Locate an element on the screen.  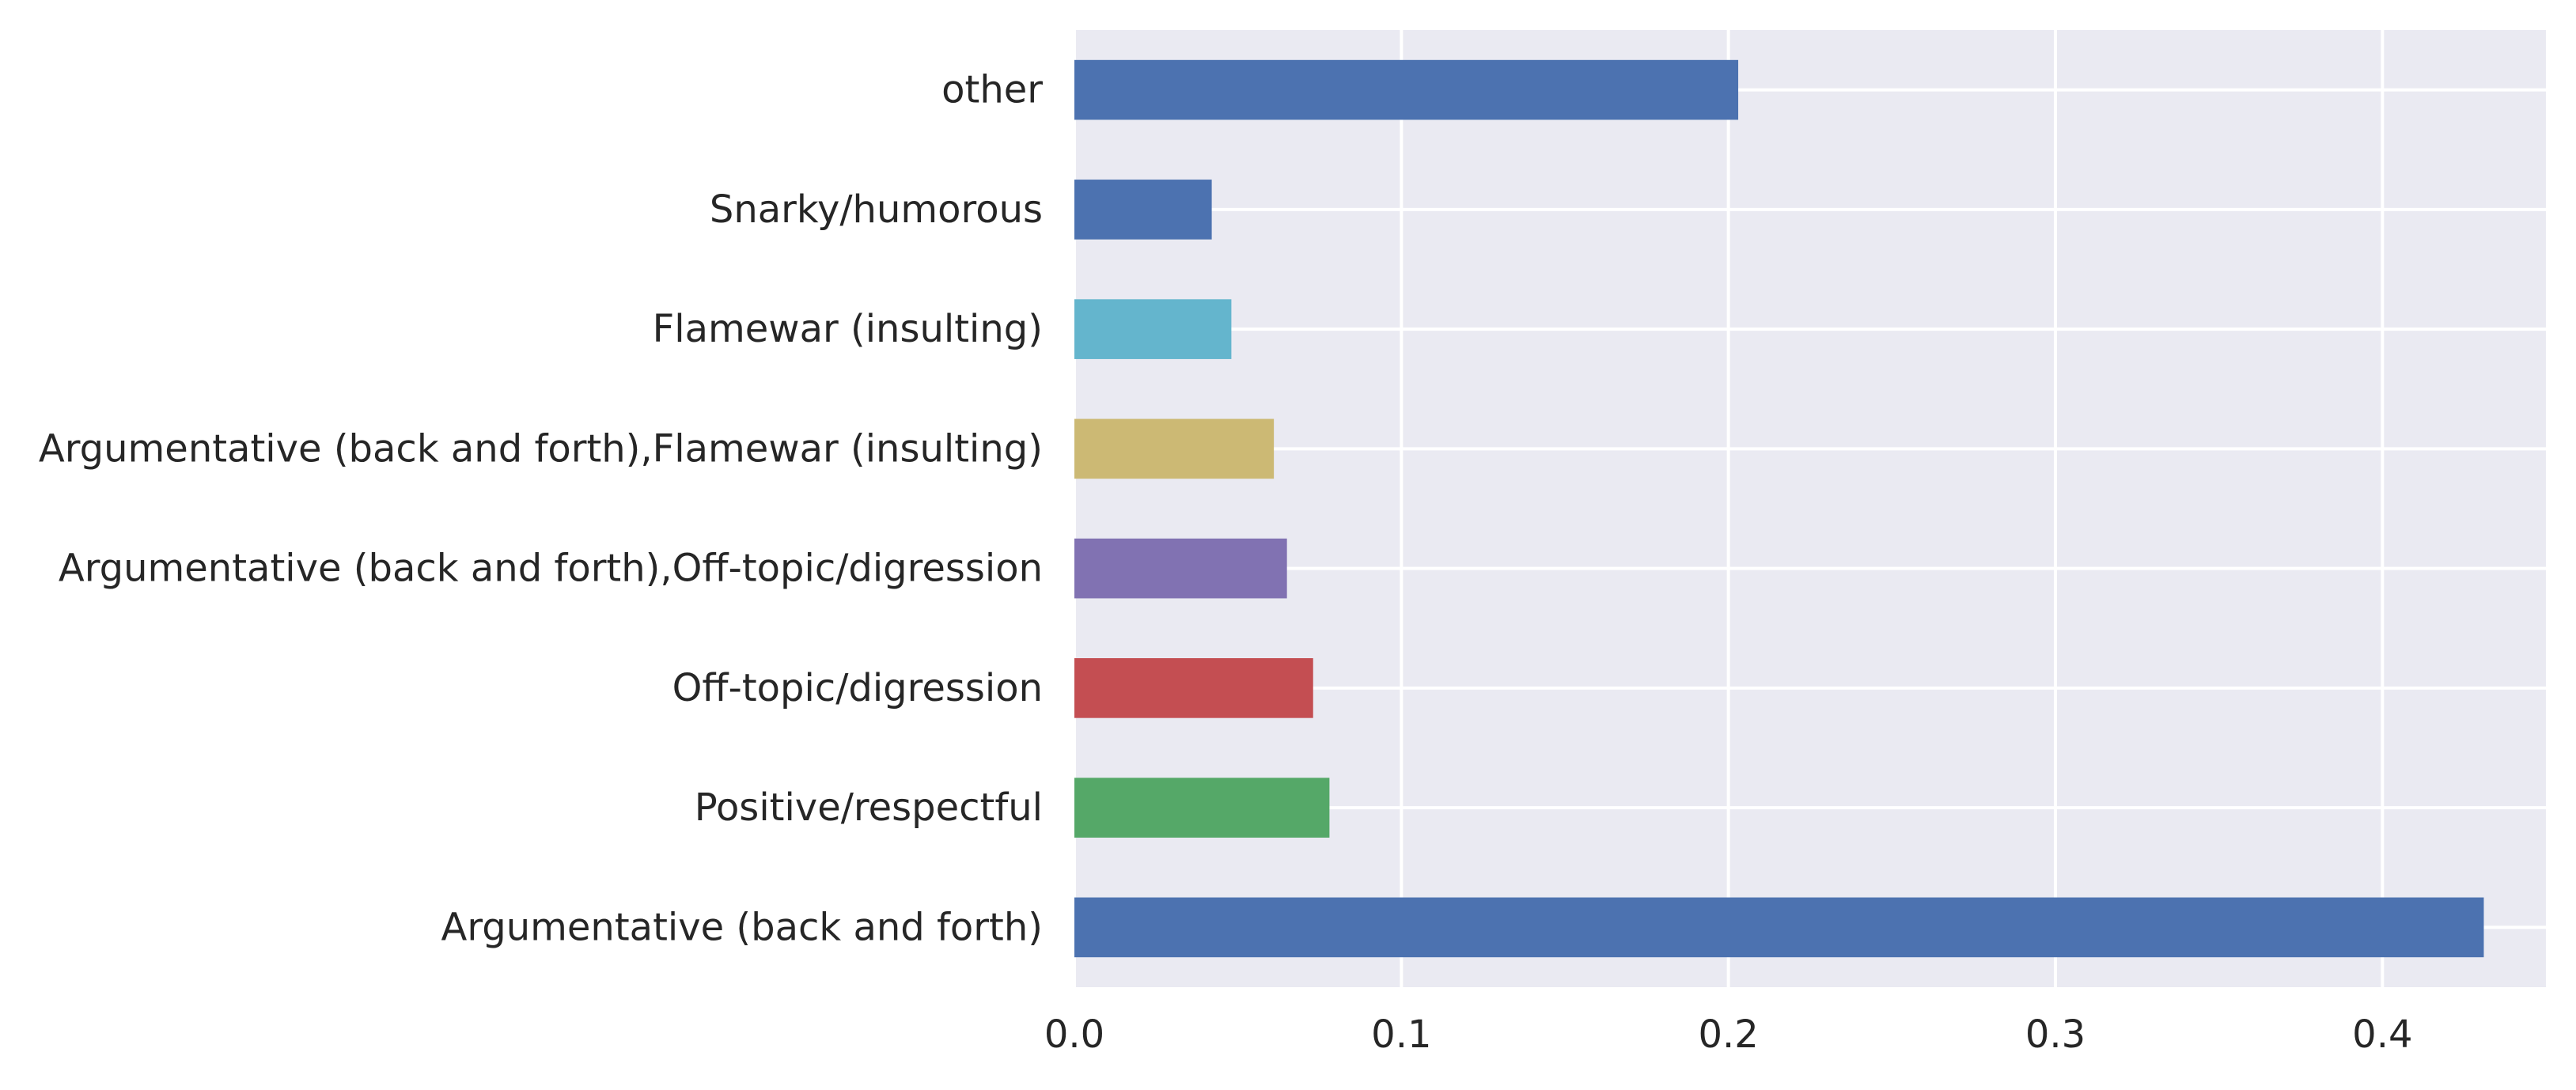
y-tick-label: Argumentative (back and forth) is located at coordinates (742, 927).